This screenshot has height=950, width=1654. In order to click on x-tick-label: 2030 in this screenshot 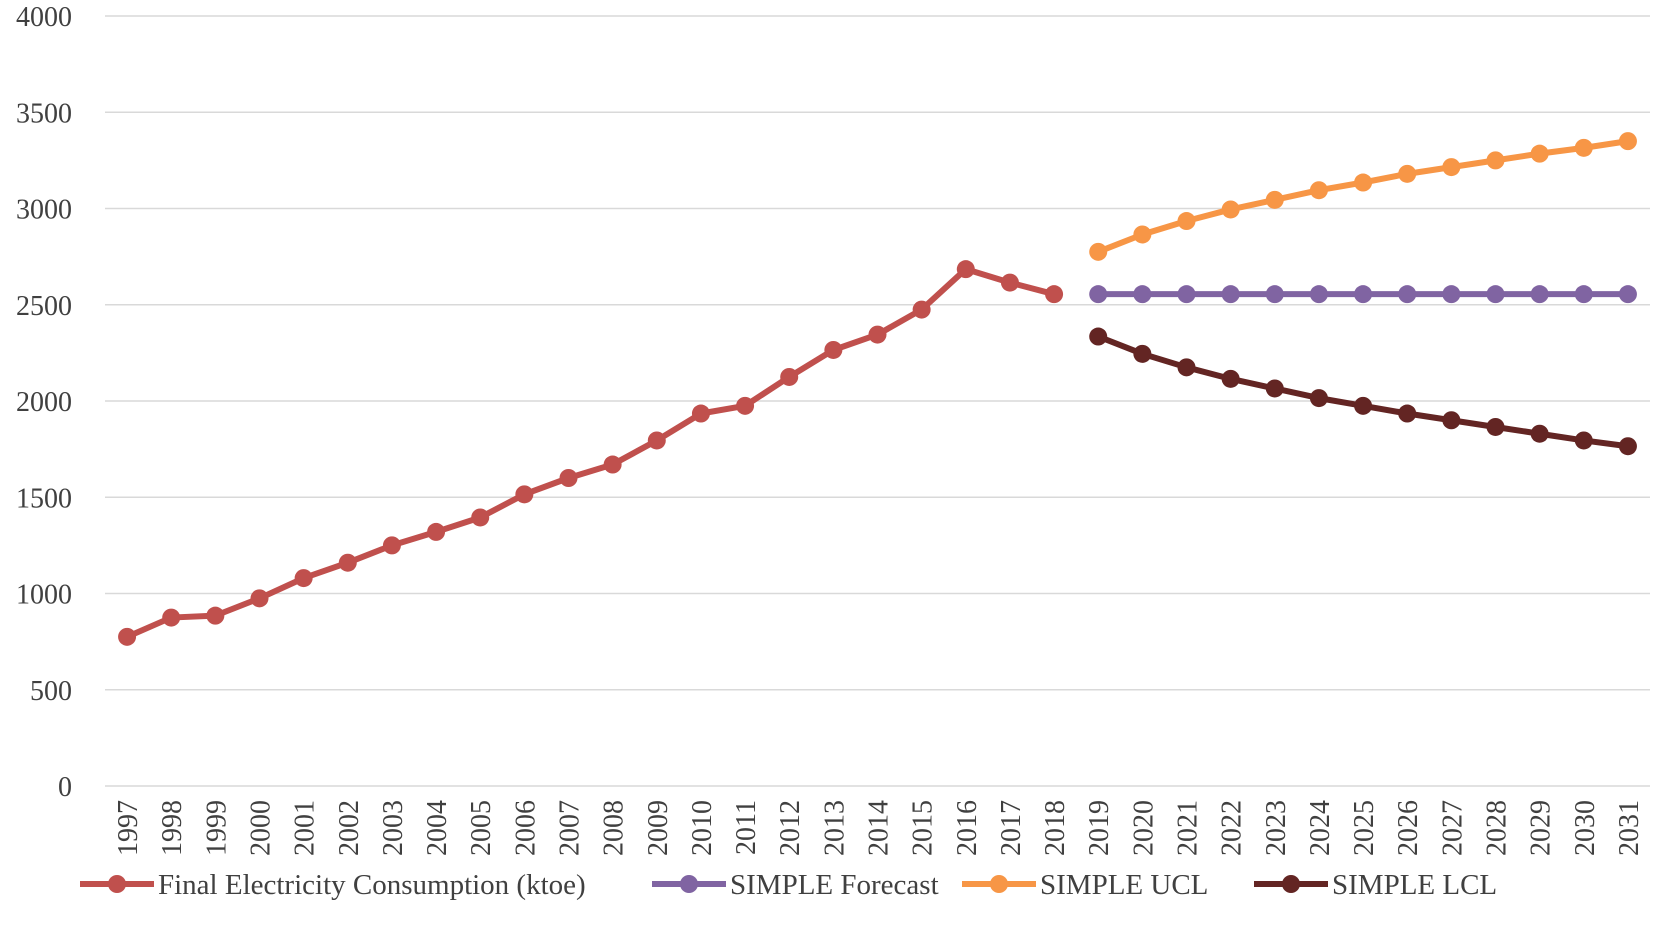, I will do `click(1585, 828)`.